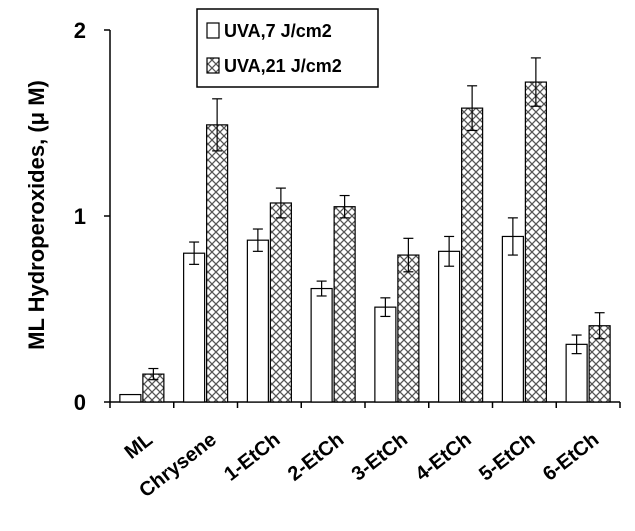  What do you see at coordinates (80, 30) in the screenshot?
I see `y-tick-label: 2` at bounding box center [80, 30].